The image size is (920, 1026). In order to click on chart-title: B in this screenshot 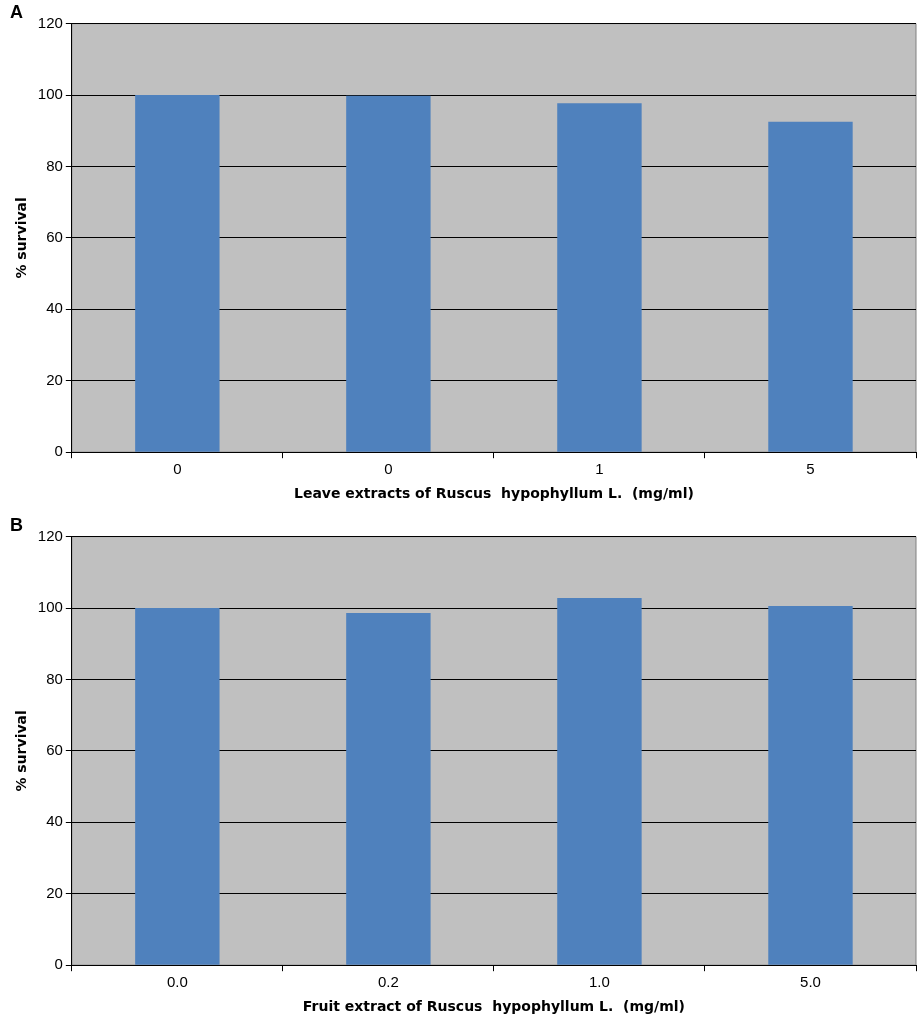, I will do `click(16, 524)`.